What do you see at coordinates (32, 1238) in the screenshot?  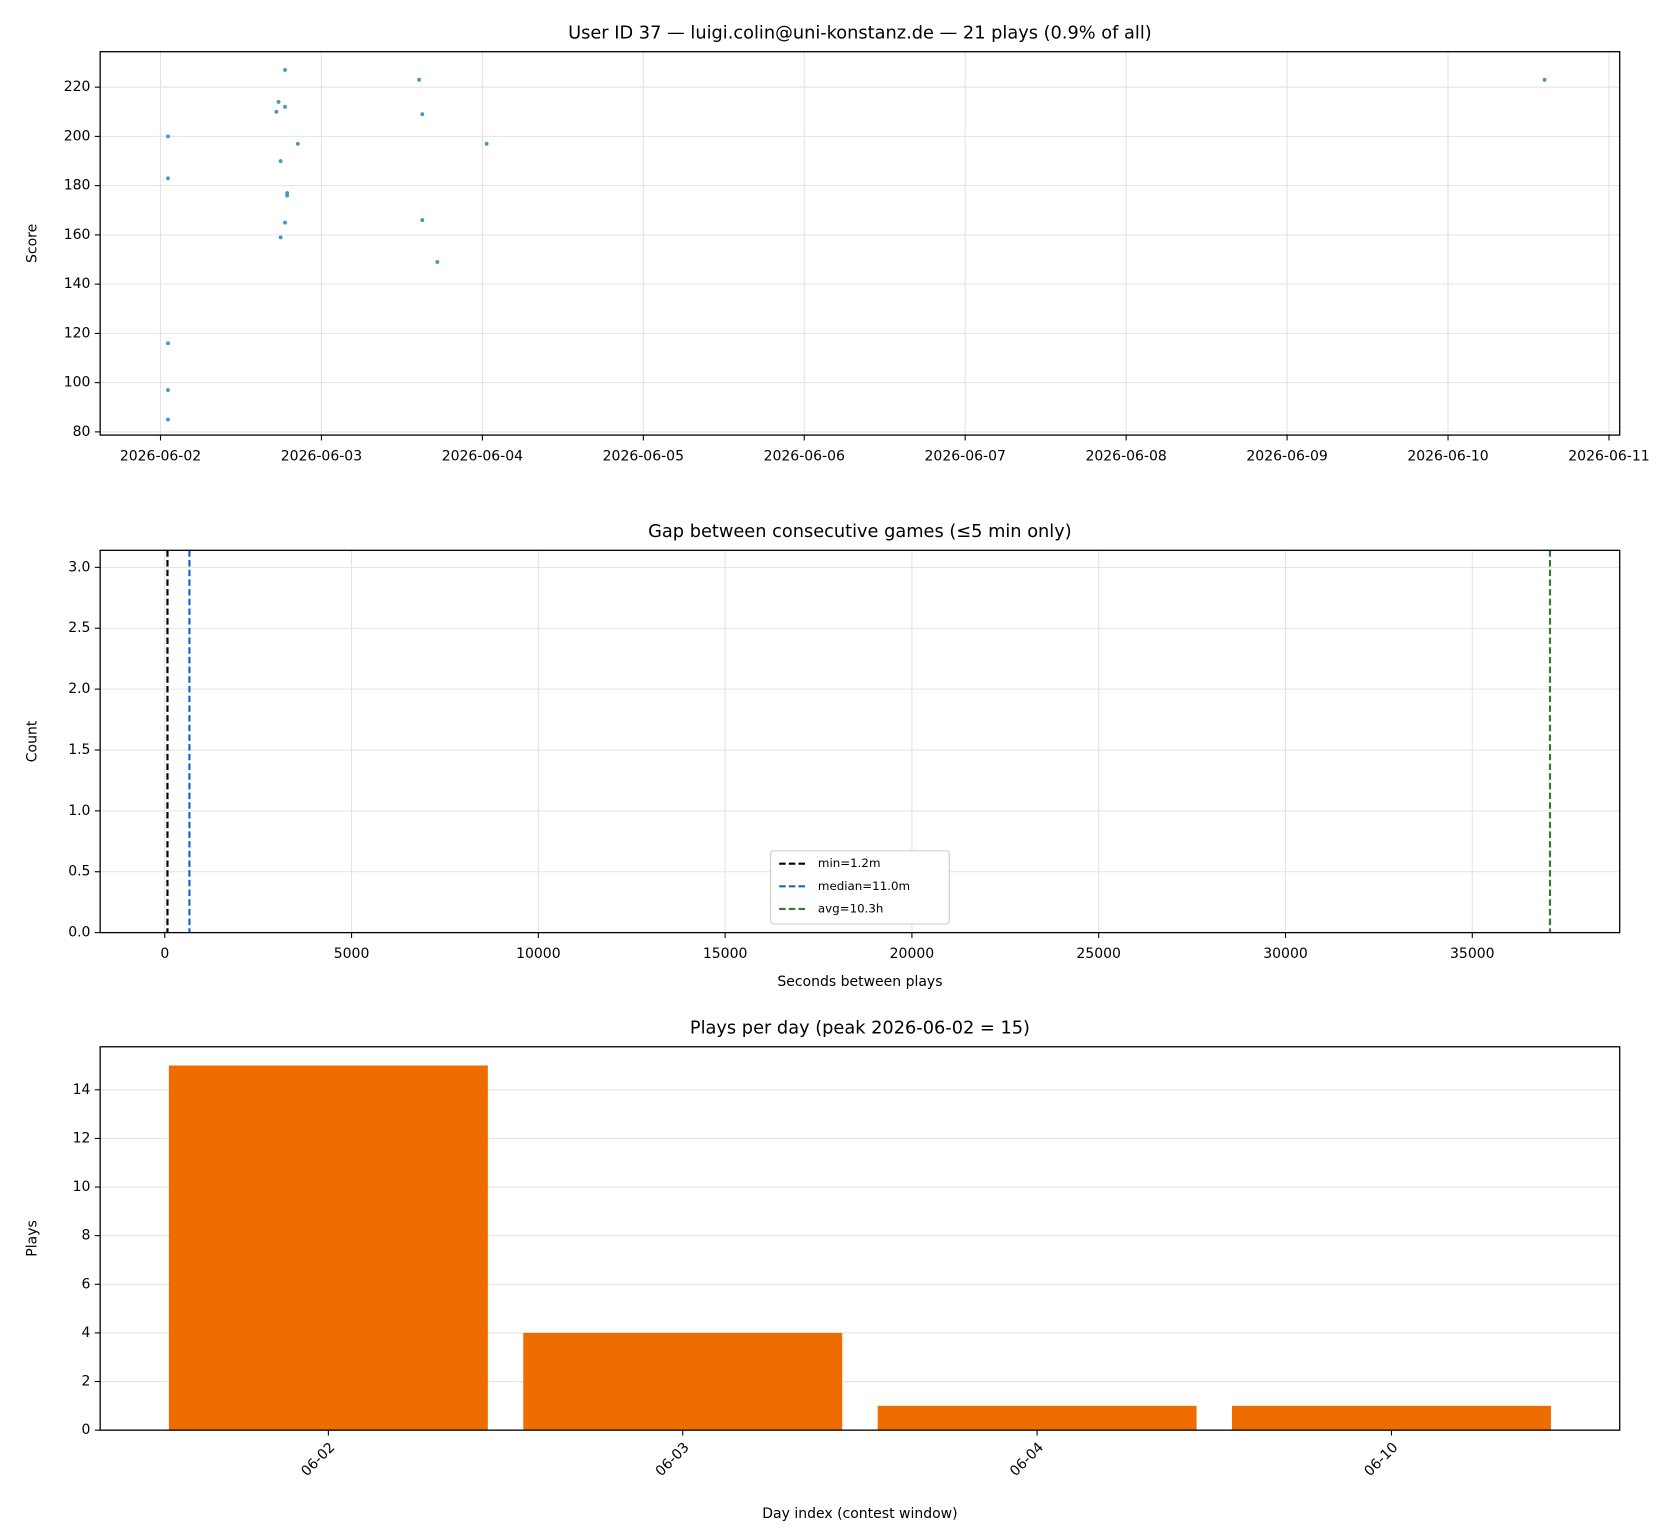 I see `y-axis-label: Plays` at bounding box center [32, 1238].